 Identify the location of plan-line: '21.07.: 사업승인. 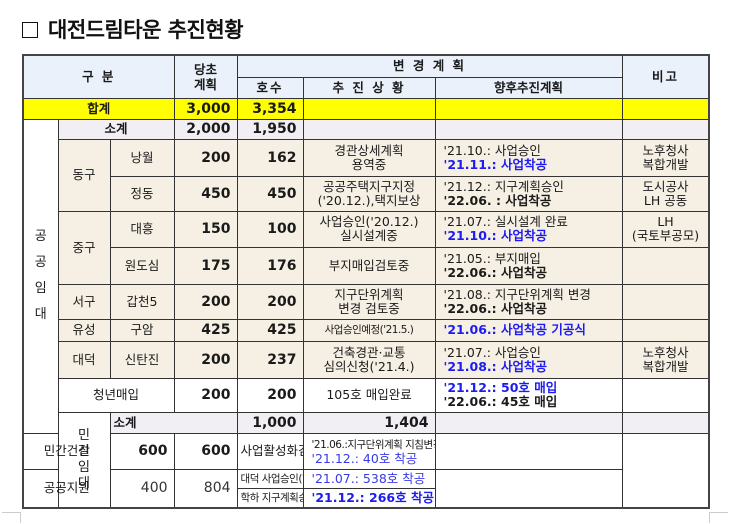
(492, 352).